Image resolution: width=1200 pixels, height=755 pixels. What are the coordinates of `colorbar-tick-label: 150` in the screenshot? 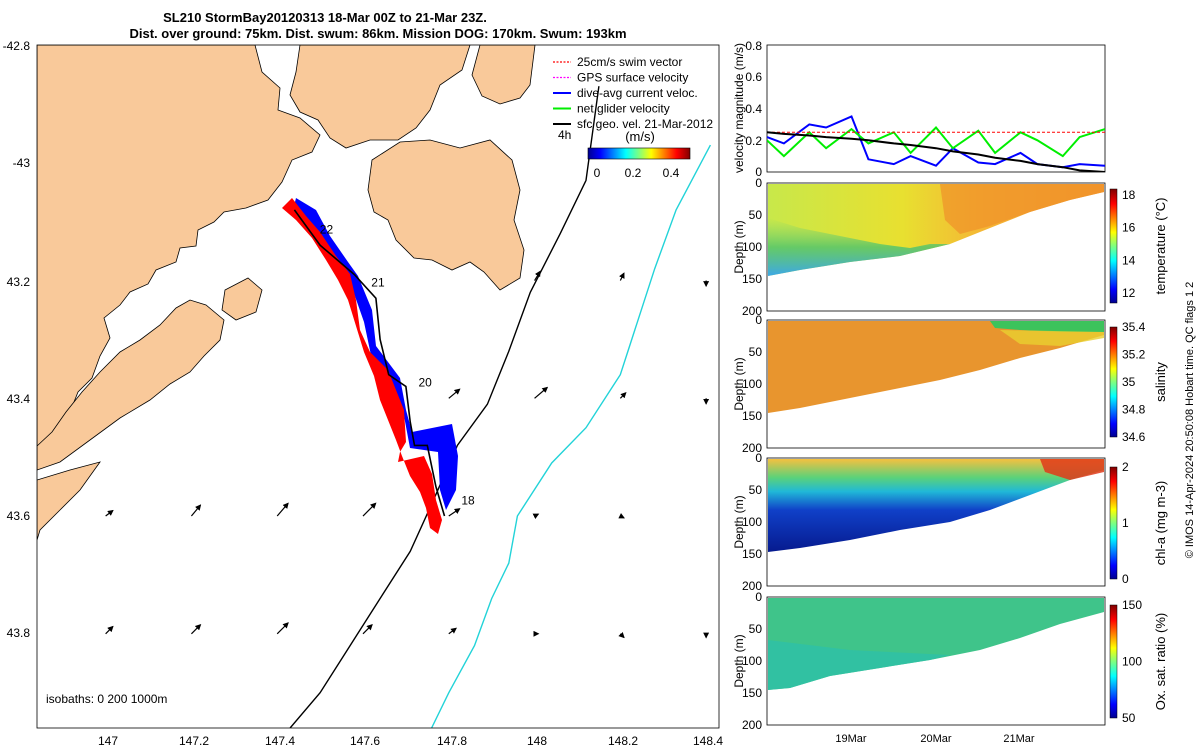 It's located at (1132, 605).